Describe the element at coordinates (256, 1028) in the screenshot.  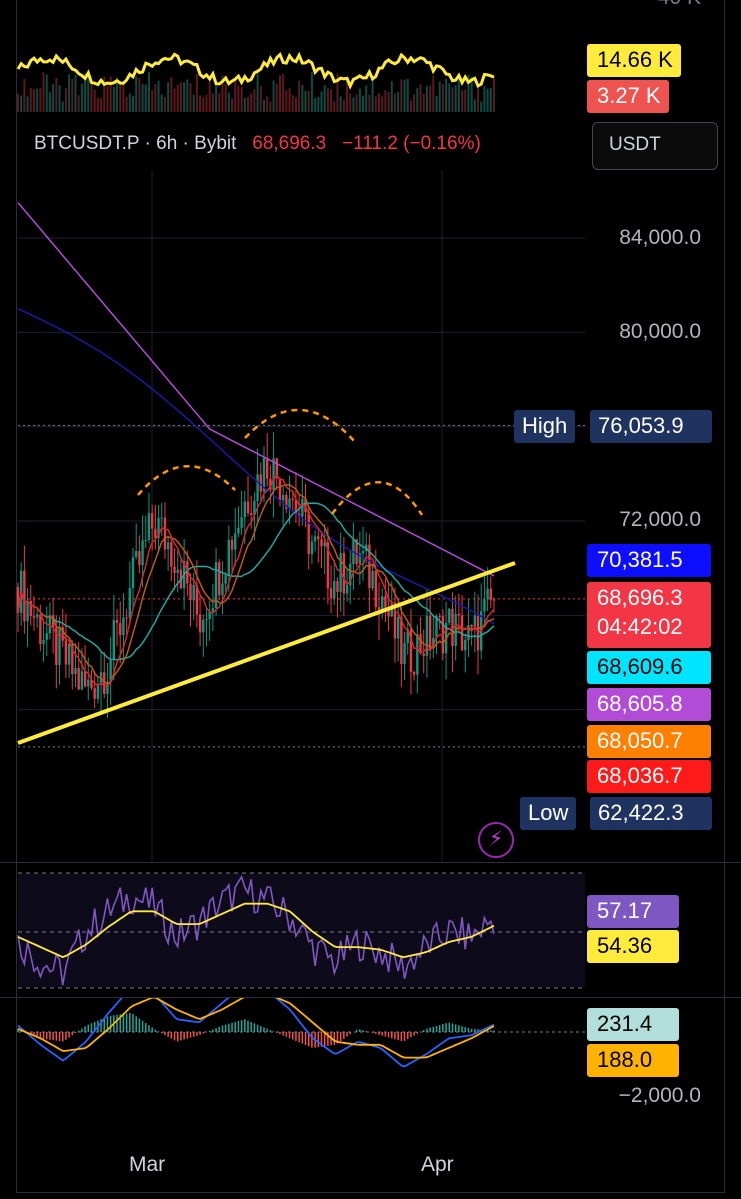
I see `macd-signal-line` at that location.